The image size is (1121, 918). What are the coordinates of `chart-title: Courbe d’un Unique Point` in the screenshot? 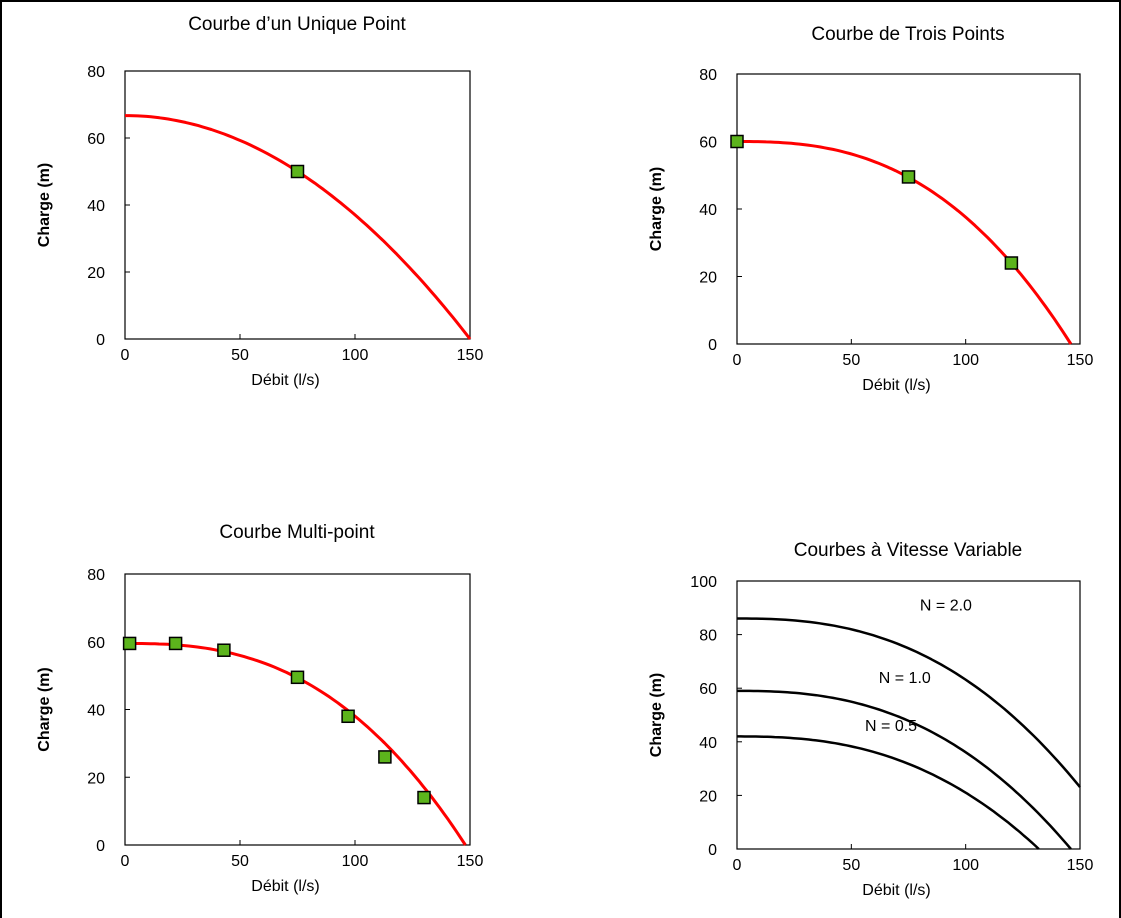 It's located at (297, 24).